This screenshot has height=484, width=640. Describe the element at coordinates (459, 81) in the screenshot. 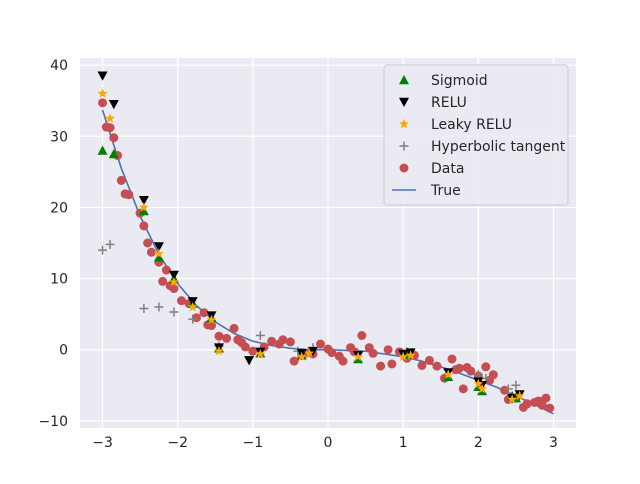

I see `legend-label-sigmoid: Sigmoid` at that location.